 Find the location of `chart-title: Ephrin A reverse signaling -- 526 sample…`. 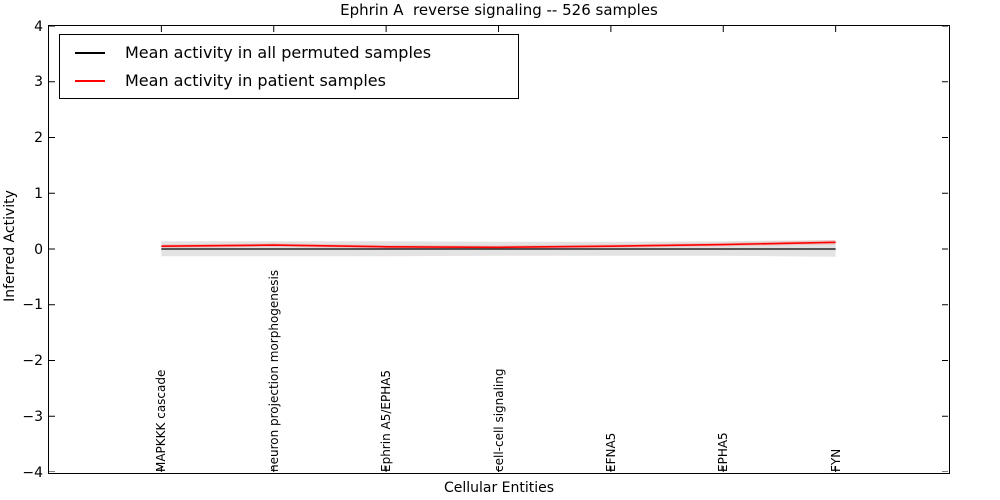

chart-title: Ephrin A reverse signaling -- 526 sample… is located at coordinates (499, 10).